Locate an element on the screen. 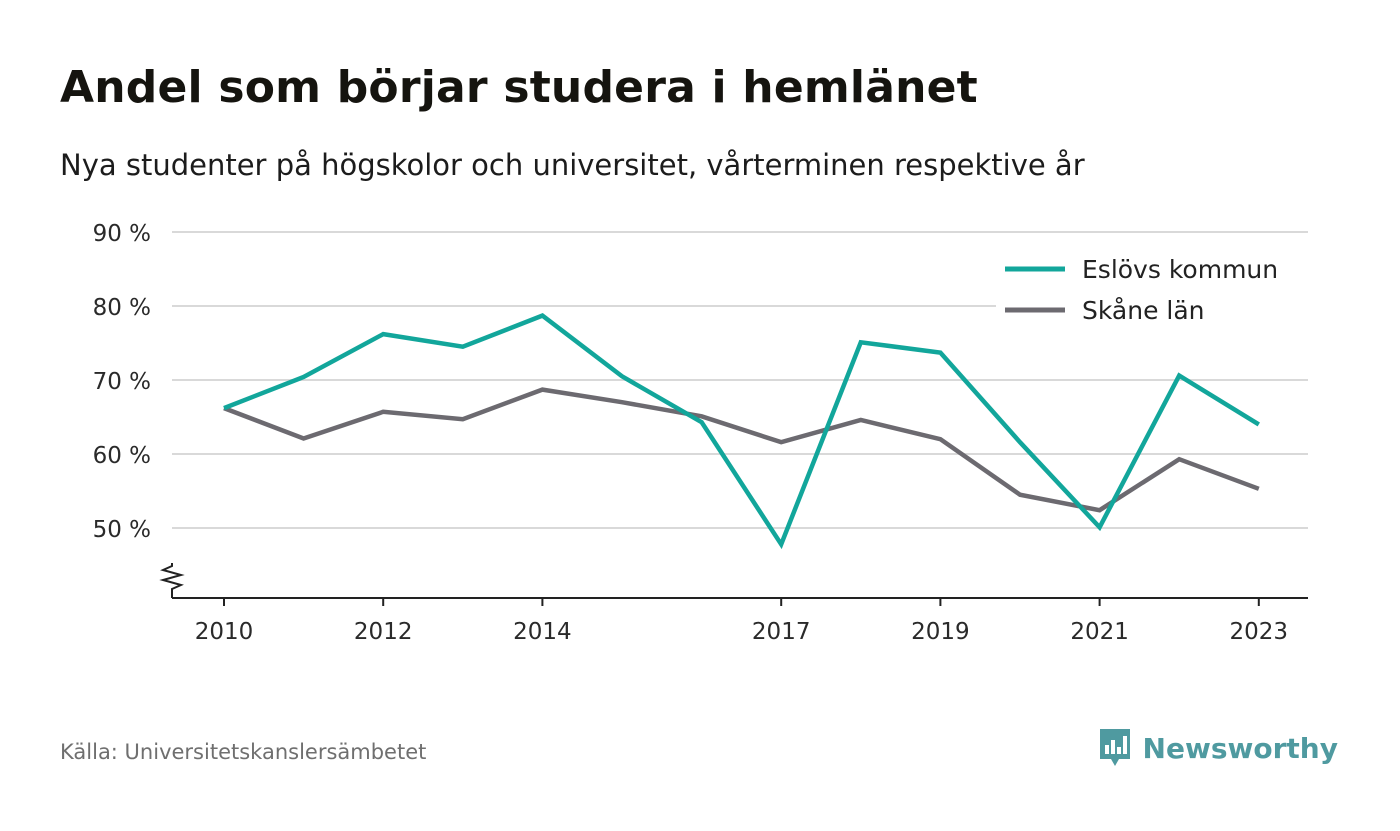 This screenshot has width=1400, height=831. y-tick-label: 50 % is located at coordinates (122, 530).